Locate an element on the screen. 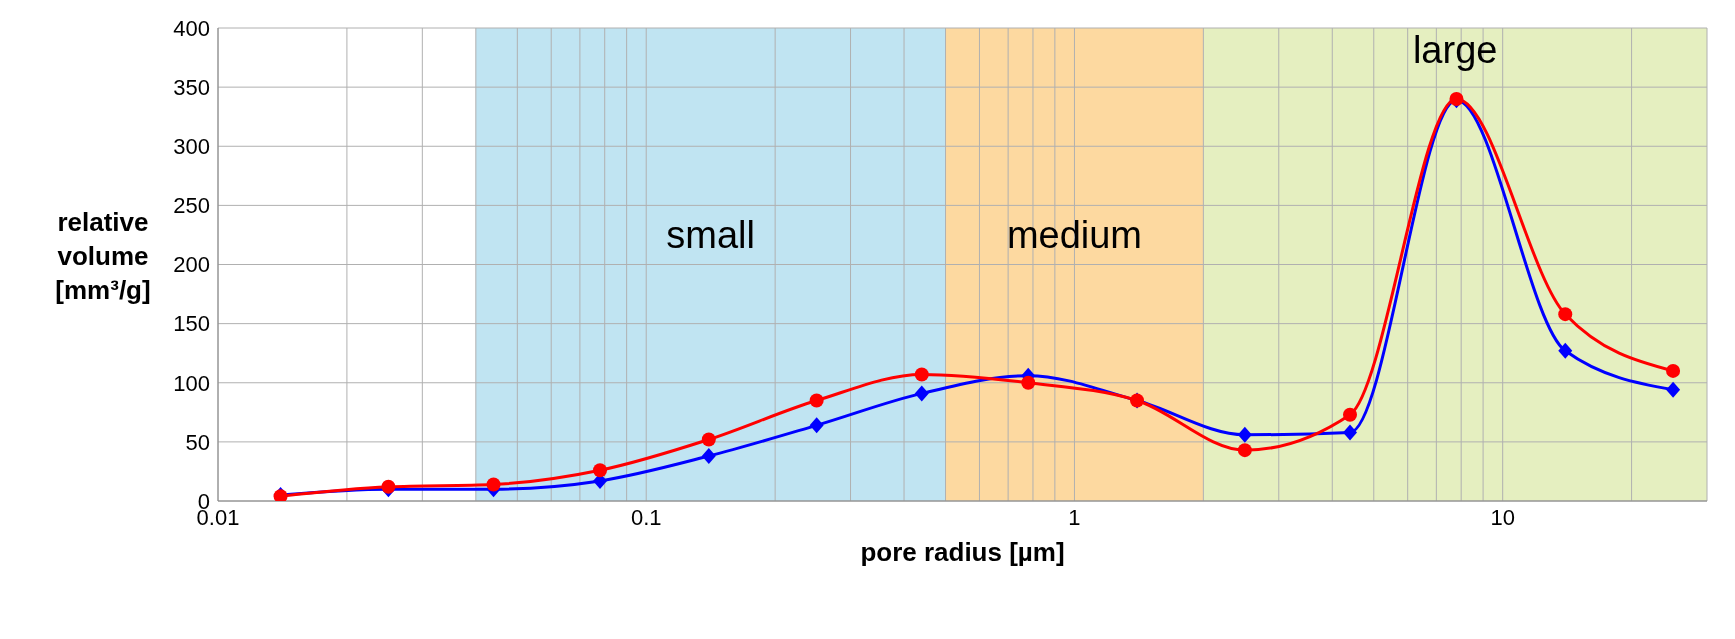 The height and width of the screenshot is (639, 1735). y-tick-label: 150 is located at coordinates (191, 324).